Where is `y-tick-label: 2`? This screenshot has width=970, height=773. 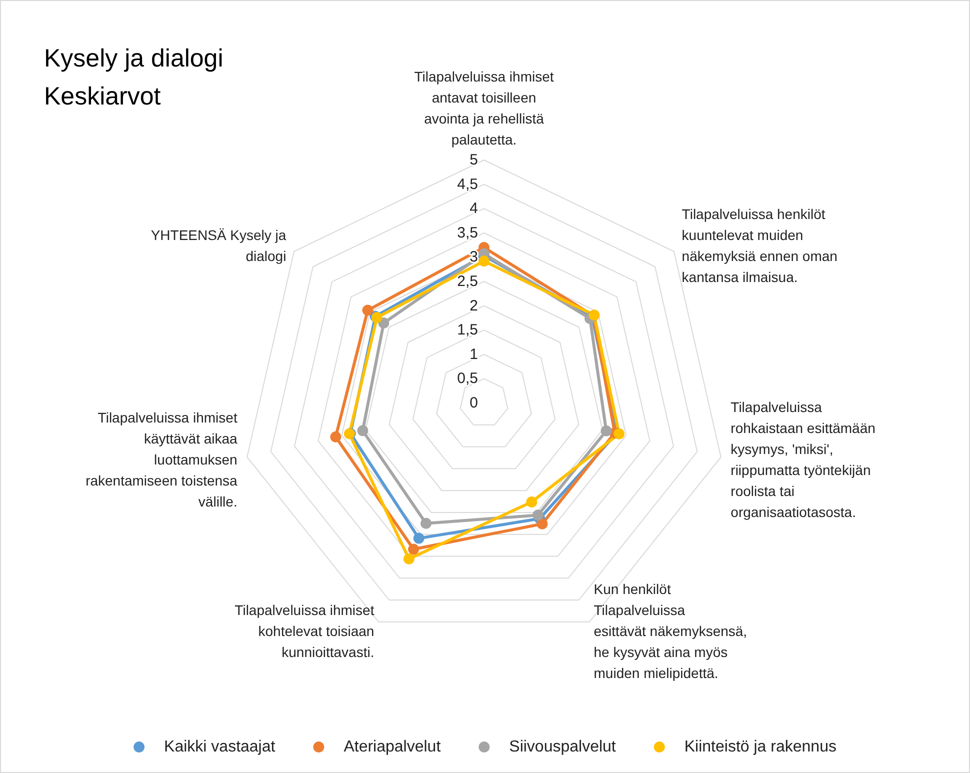
y-tick-label: 2 is located at coordinates (474, 305).